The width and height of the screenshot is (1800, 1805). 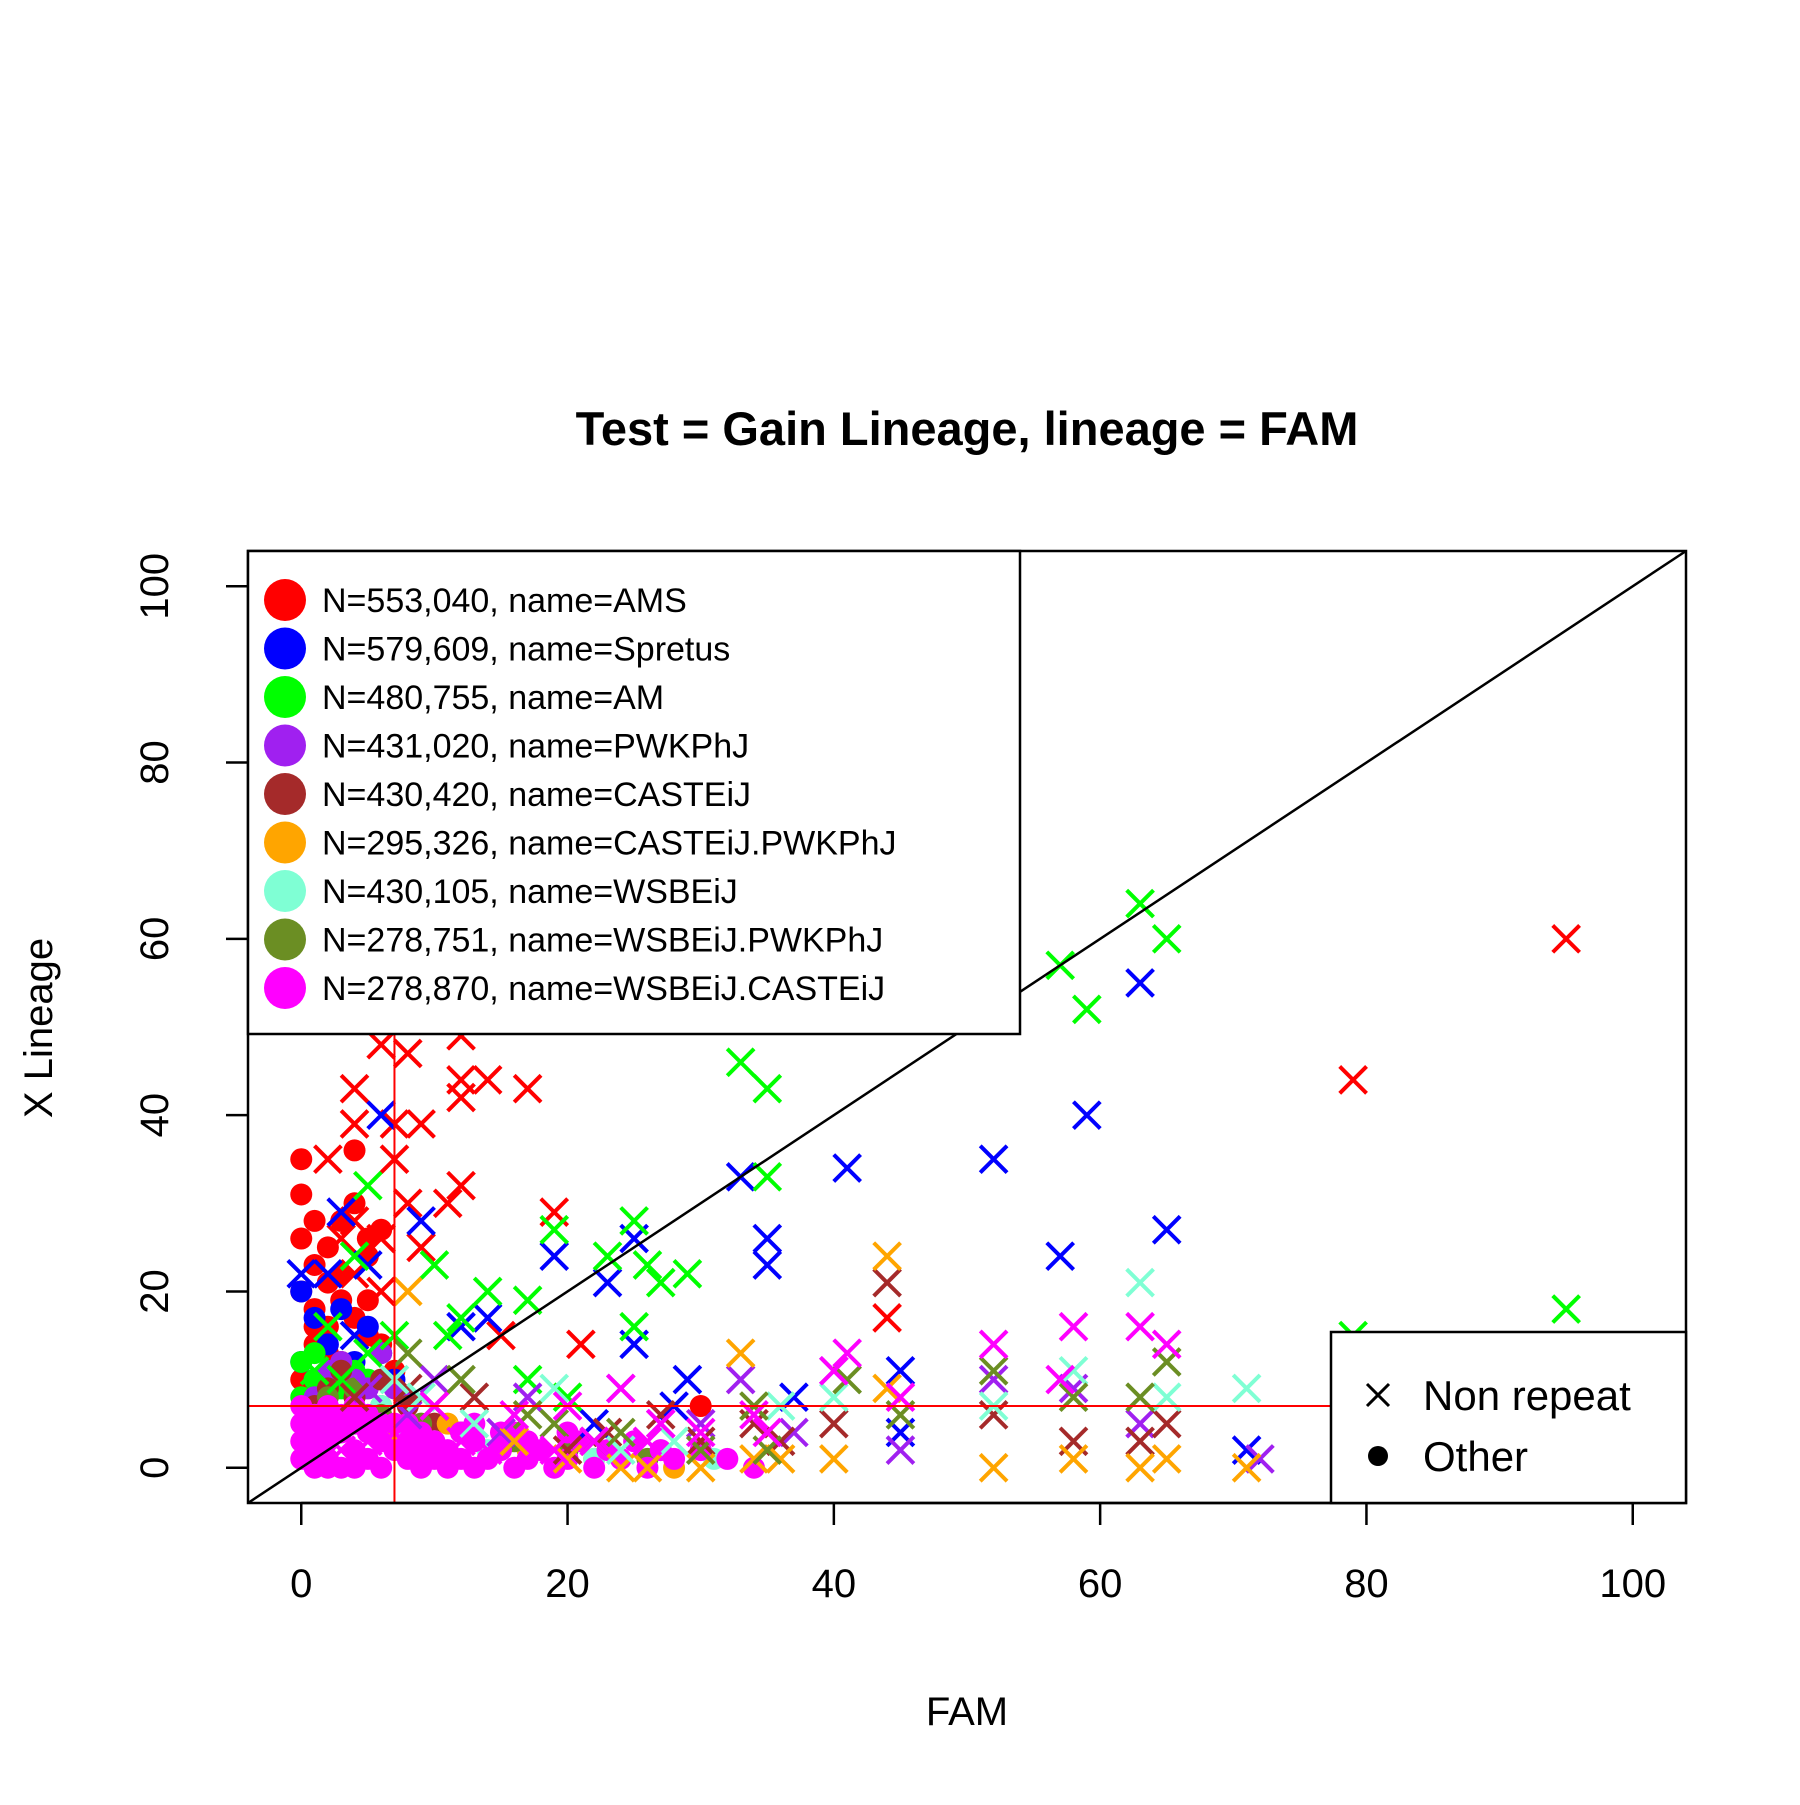 I want to click on legend-label-0: N=553,040, name=AMS, so click(x=504, y=601).